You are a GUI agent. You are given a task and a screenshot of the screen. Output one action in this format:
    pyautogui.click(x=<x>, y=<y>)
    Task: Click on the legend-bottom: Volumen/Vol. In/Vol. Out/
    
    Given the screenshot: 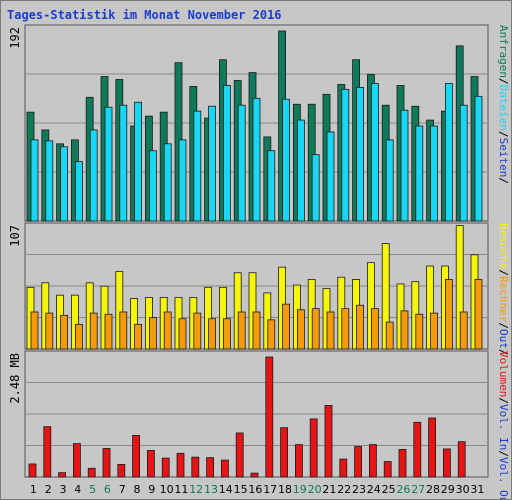 What is the action you would take?
    pyautogui.click(x=503, y=425)
    